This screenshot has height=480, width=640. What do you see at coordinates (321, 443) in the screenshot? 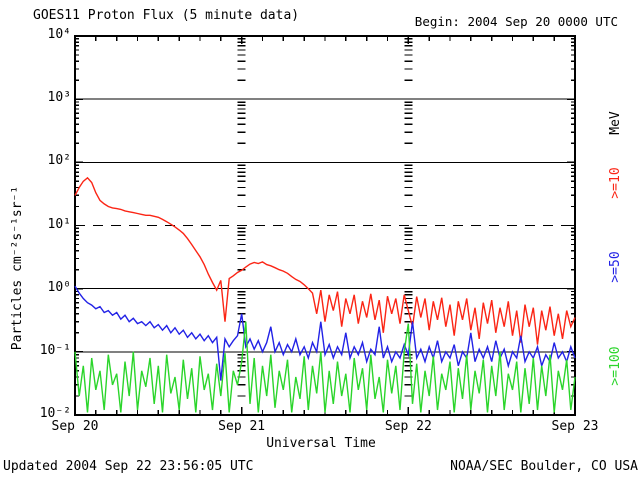
I see `x-axis-title: Universal Time` at bounding box center [321, 443].